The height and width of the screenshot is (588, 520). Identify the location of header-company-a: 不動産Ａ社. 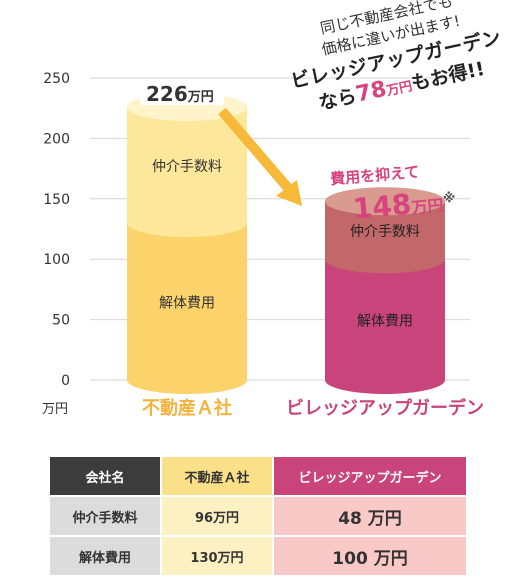
(217, 476).